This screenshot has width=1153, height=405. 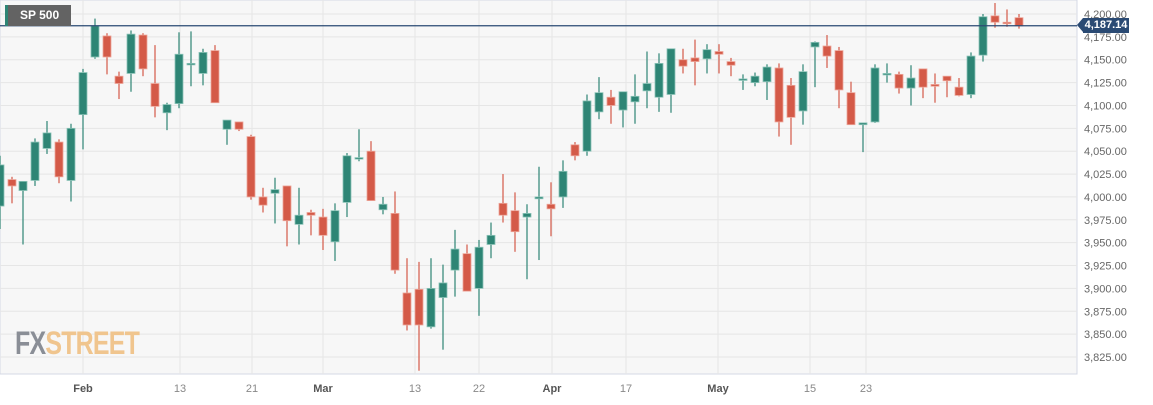 I want to click on svg-text: 4,125.00, so click(x=1105, y=84).